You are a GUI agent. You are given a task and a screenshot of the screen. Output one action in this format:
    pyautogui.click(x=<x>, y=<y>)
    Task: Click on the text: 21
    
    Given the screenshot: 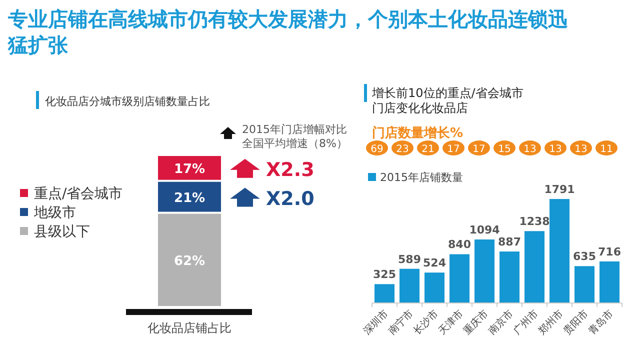 What is the action you would take?
    pyautogui.click(x=428, y=149)
    